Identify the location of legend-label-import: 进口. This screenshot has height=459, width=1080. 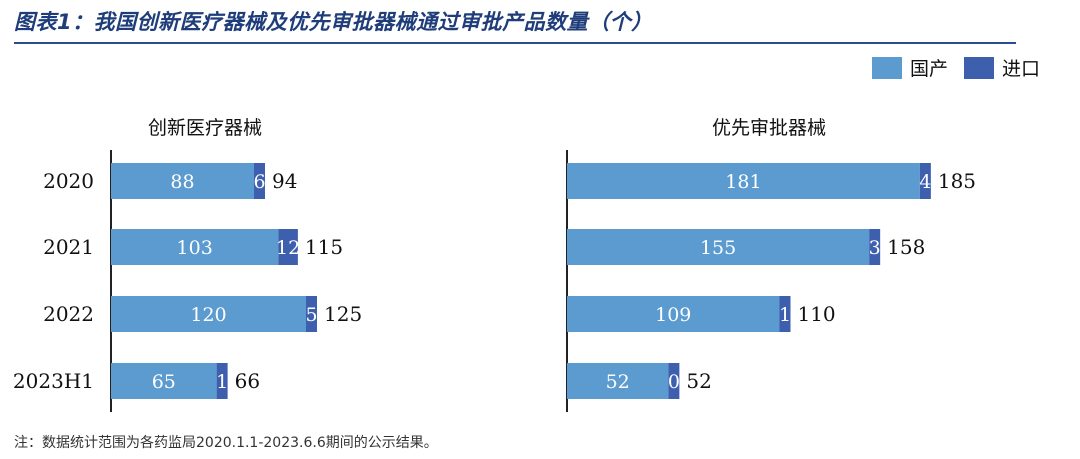
(1020, 69).